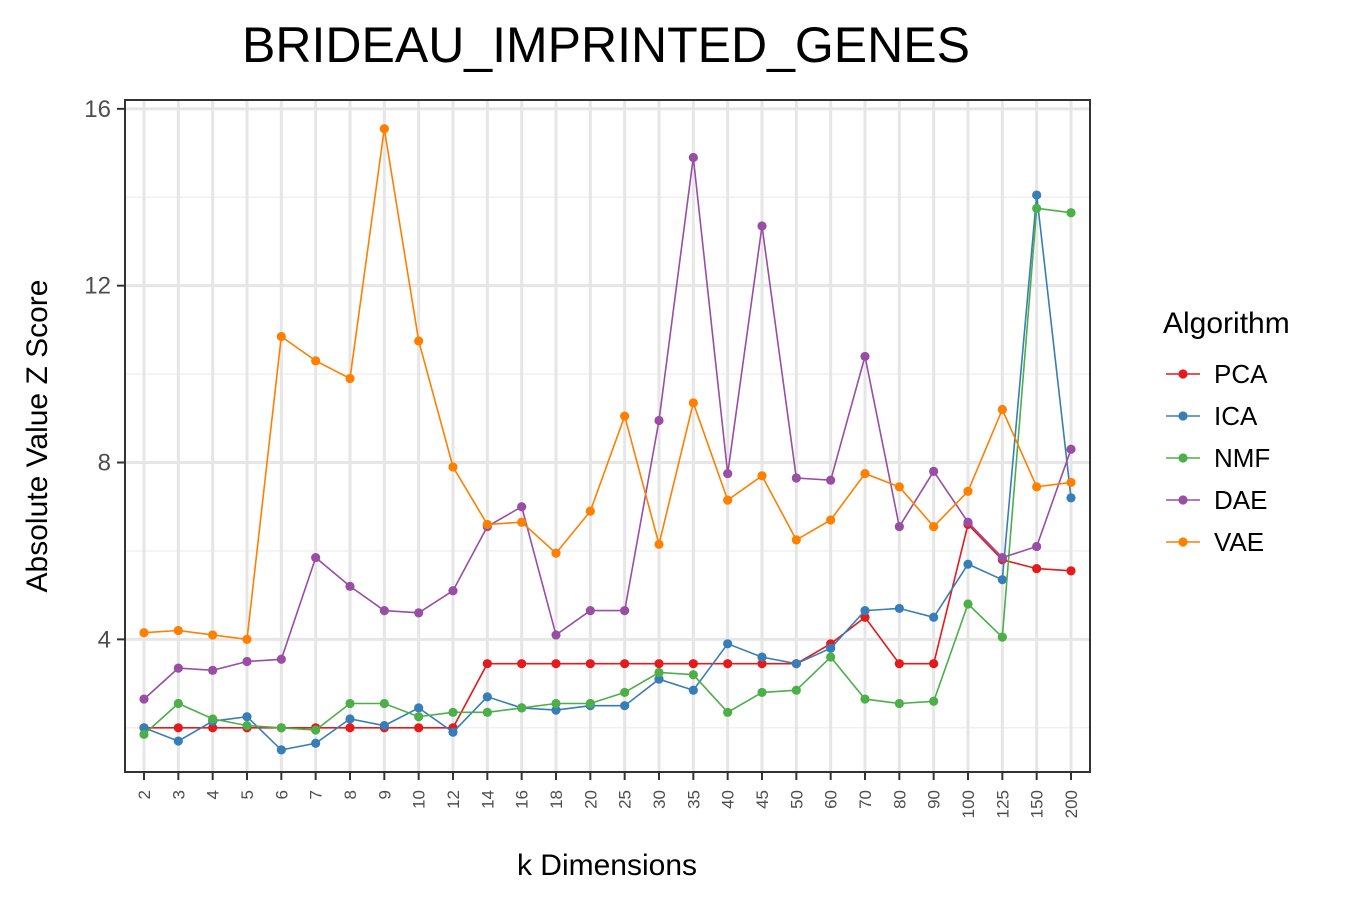 The height and width of the screenshot is (900, 1350). Describe the element at coordinates (350, 794) in the screenshot. I see `x-tick-label: 8` at that location.